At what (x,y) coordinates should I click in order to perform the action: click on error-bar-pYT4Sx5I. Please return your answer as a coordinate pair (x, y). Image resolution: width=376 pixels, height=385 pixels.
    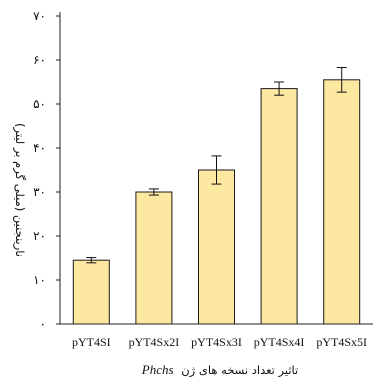
    Looking at the image, I should click on (341, 79).